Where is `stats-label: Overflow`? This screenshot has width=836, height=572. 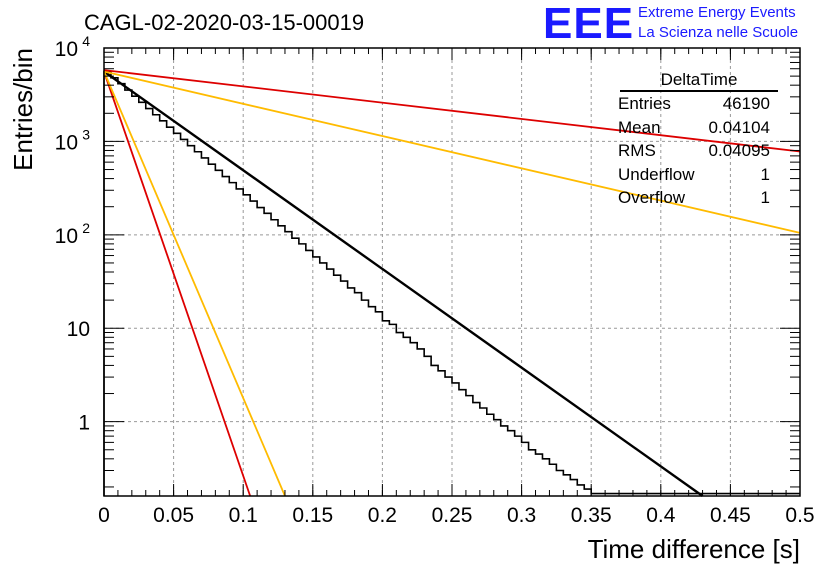 stats-label: Overflow is located at coordinates (652, 197).